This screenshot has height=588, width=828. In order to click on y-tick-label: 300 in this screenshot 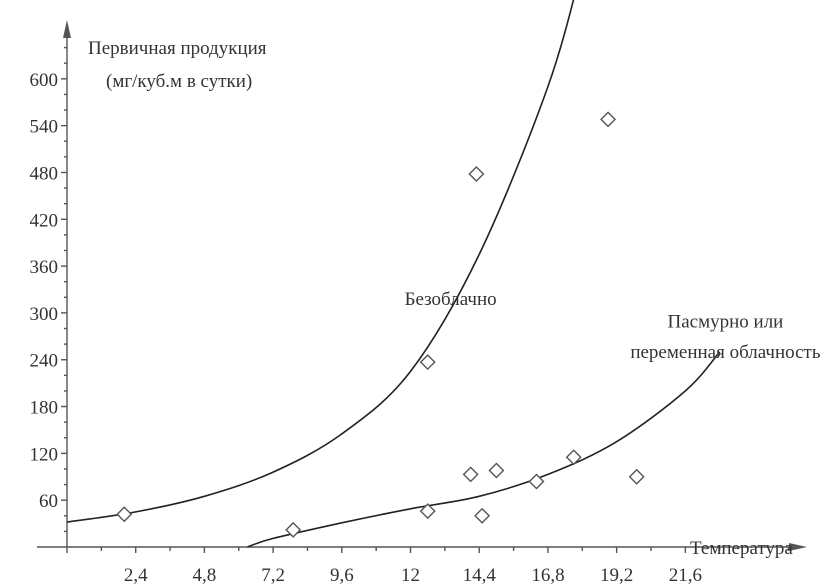, I will do `click(44, 314)`.